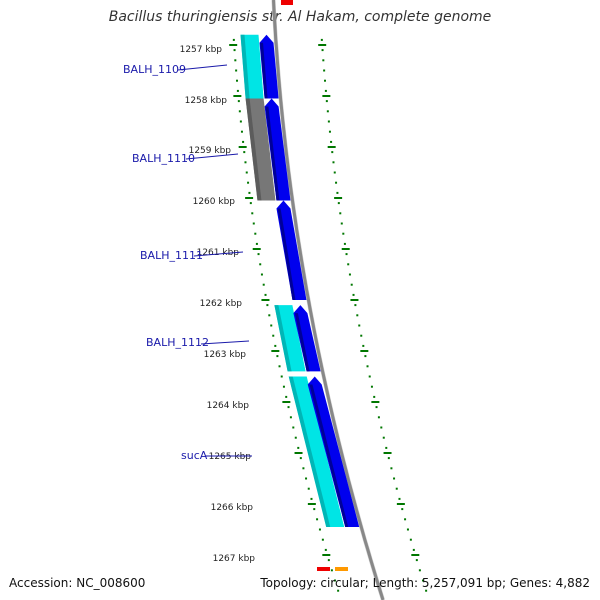 This screenshot has width=600, height=600. I want to click on accession-text: Accession: NC_008600, so click(77, 583).